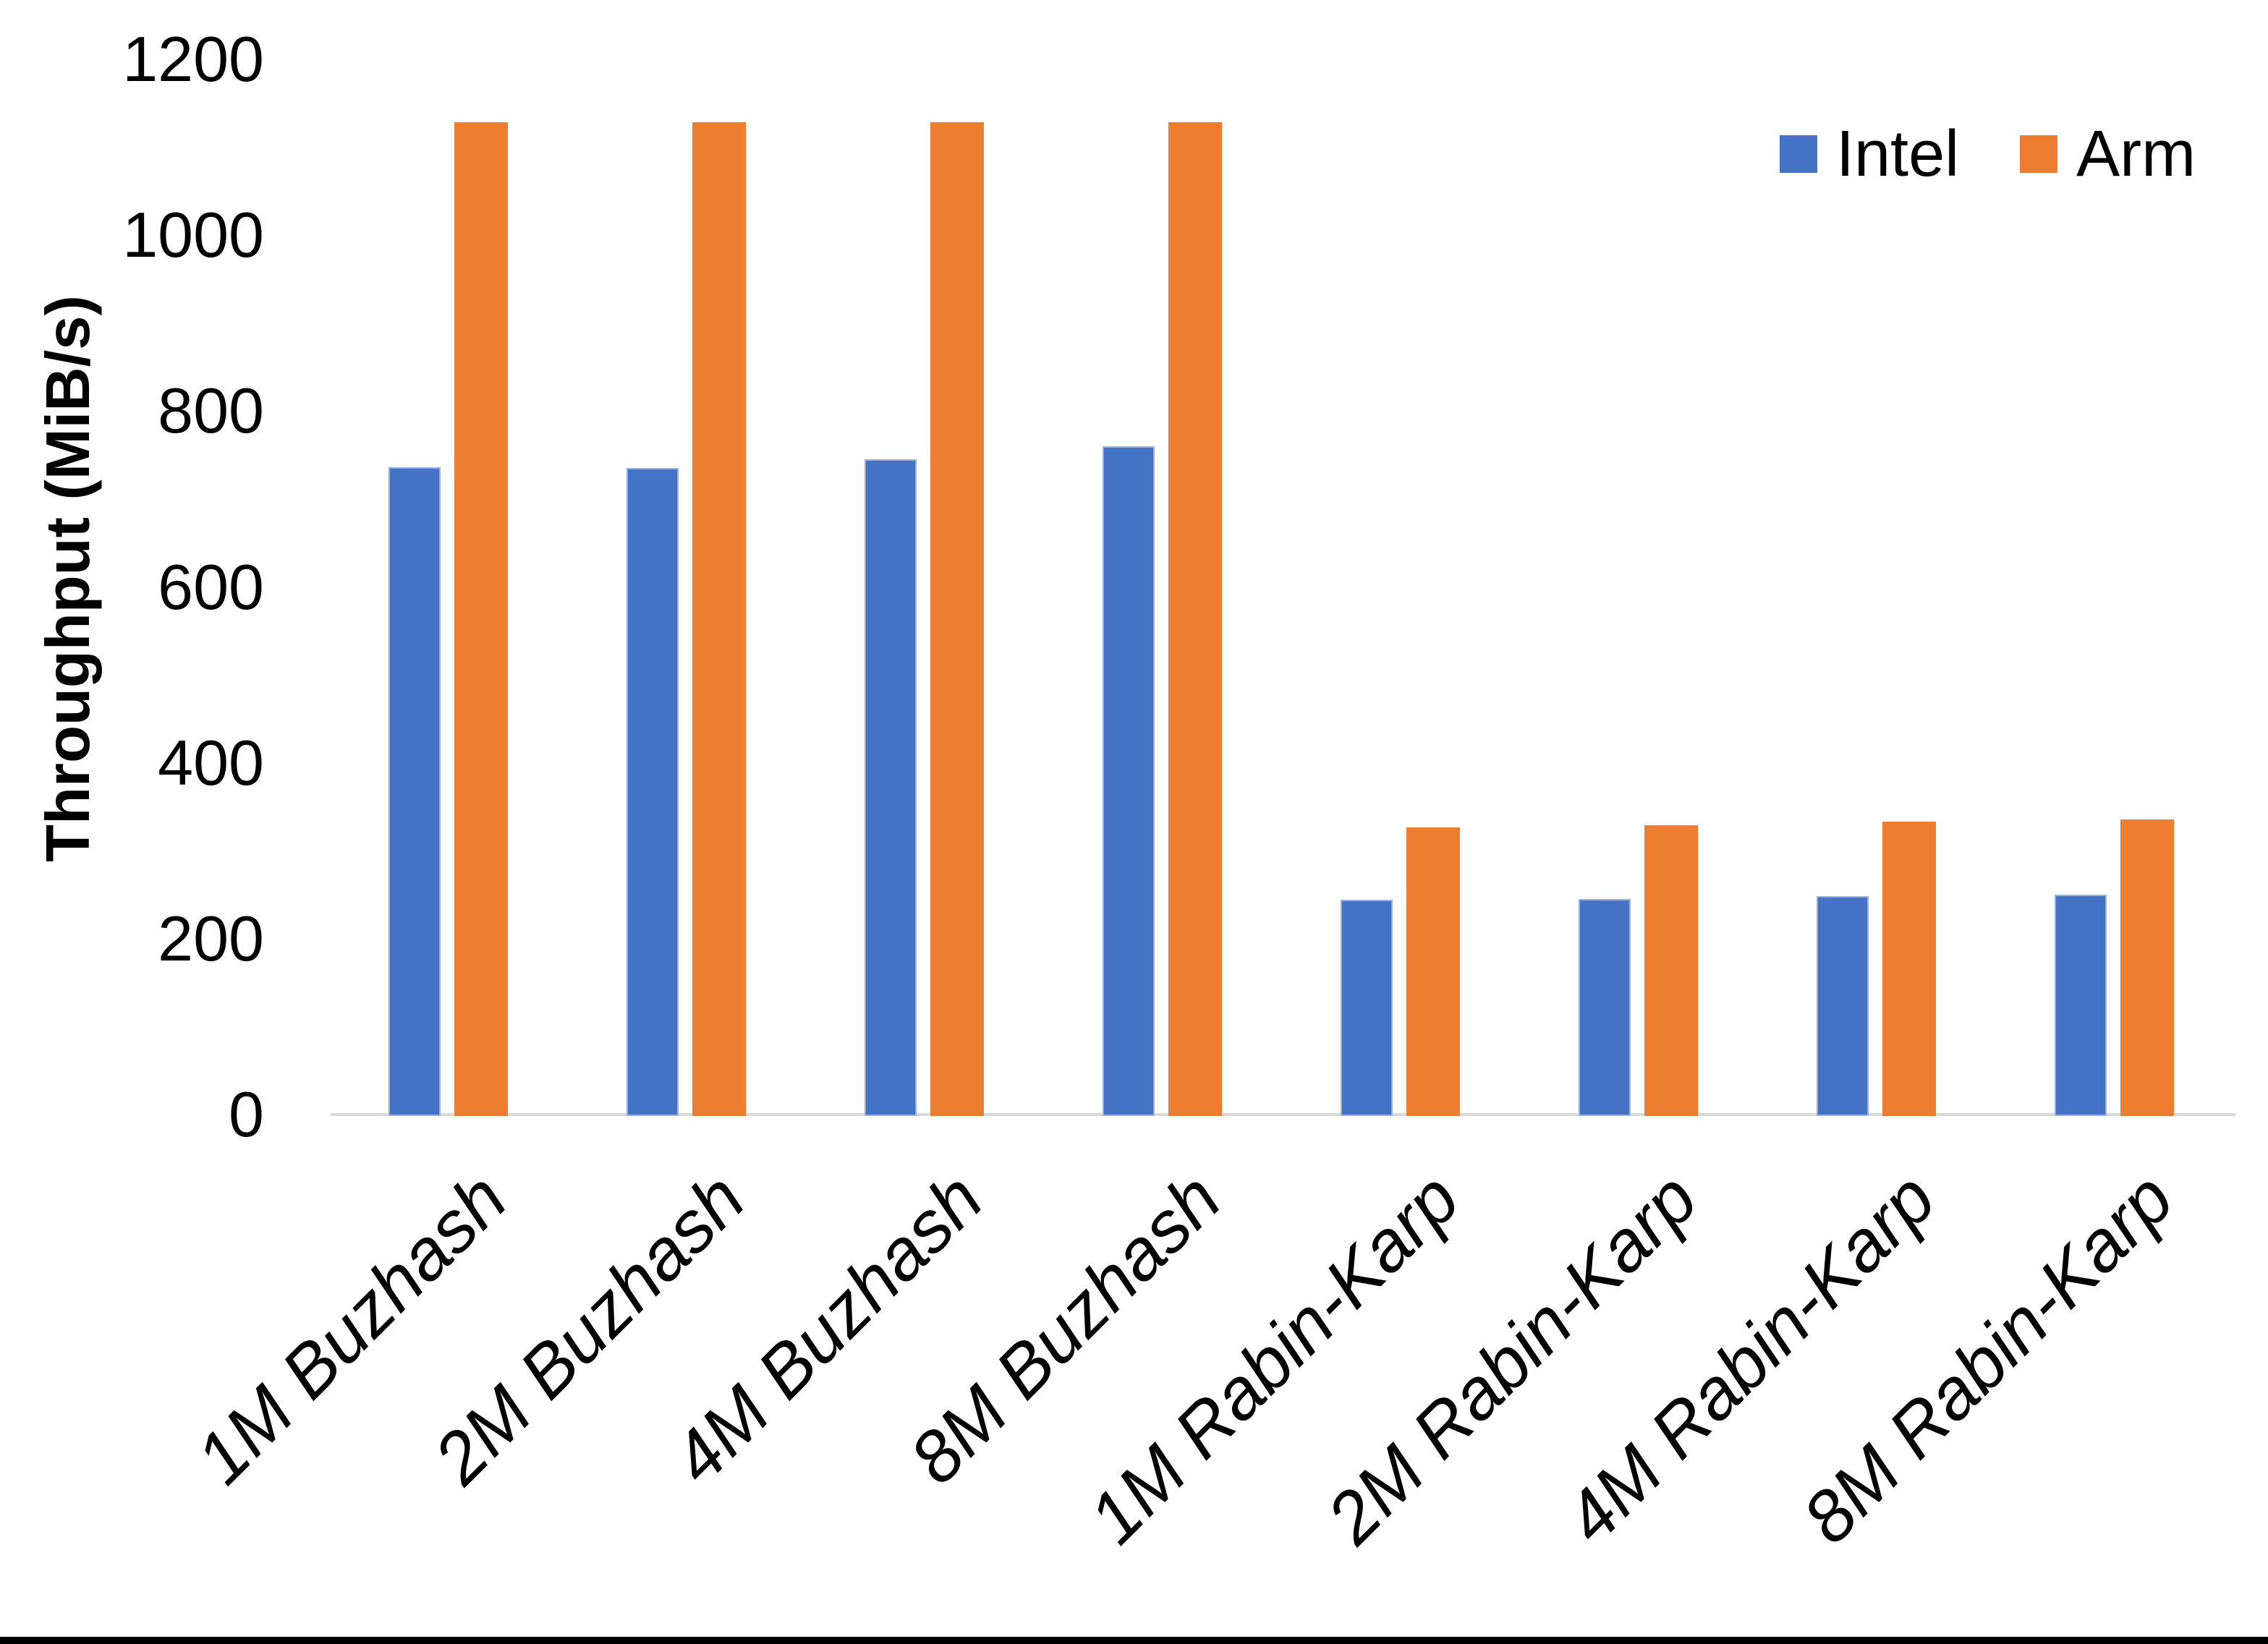 The height and width of the screenshot is (1644, 2268). What do you see at coordinates (1367, 1007) in the screenshot?
I see `bar-intel-1m-rabin-karp` at bounding box center [1367, 1007].